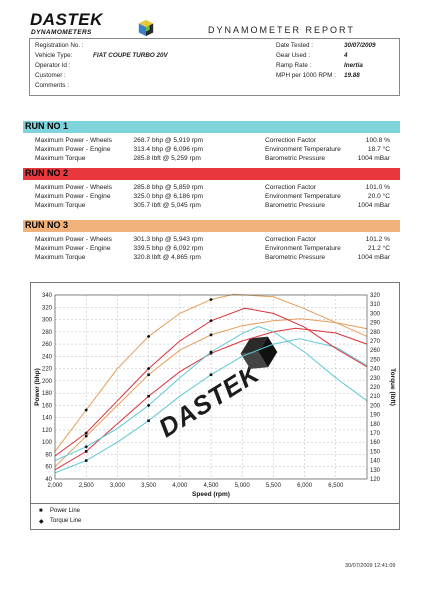 This screenshot has width=442, height=600. What do you see at coordinates (66, 521) in the screenshot?
I see `legend-torque-label: Torque Line` at bounding box center [66, 521].